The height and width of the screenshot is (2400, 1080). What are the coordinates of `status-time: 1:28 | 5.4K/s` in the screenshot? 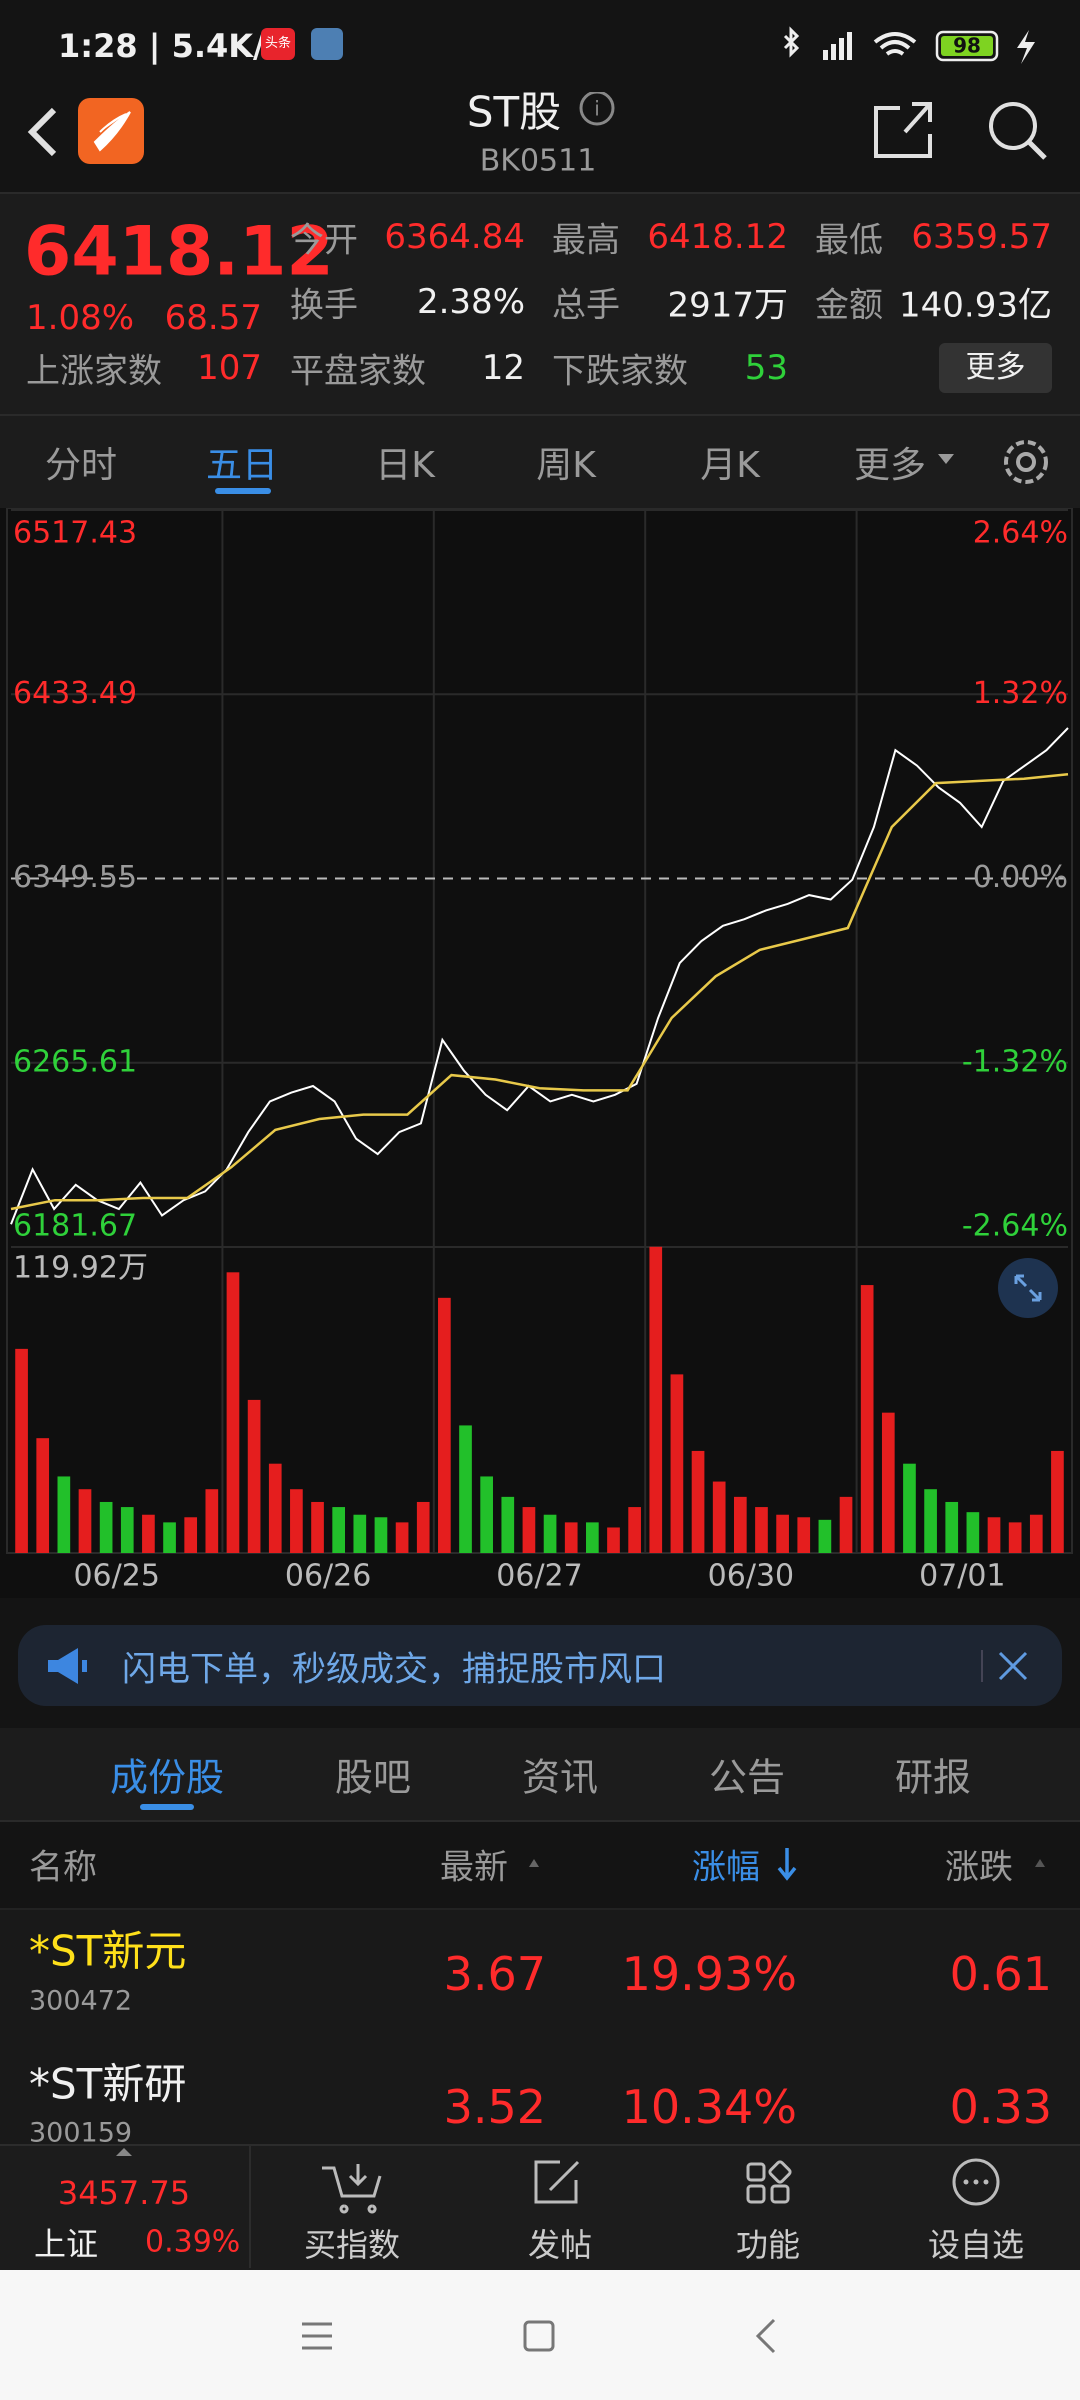 It's located at (171, 46).